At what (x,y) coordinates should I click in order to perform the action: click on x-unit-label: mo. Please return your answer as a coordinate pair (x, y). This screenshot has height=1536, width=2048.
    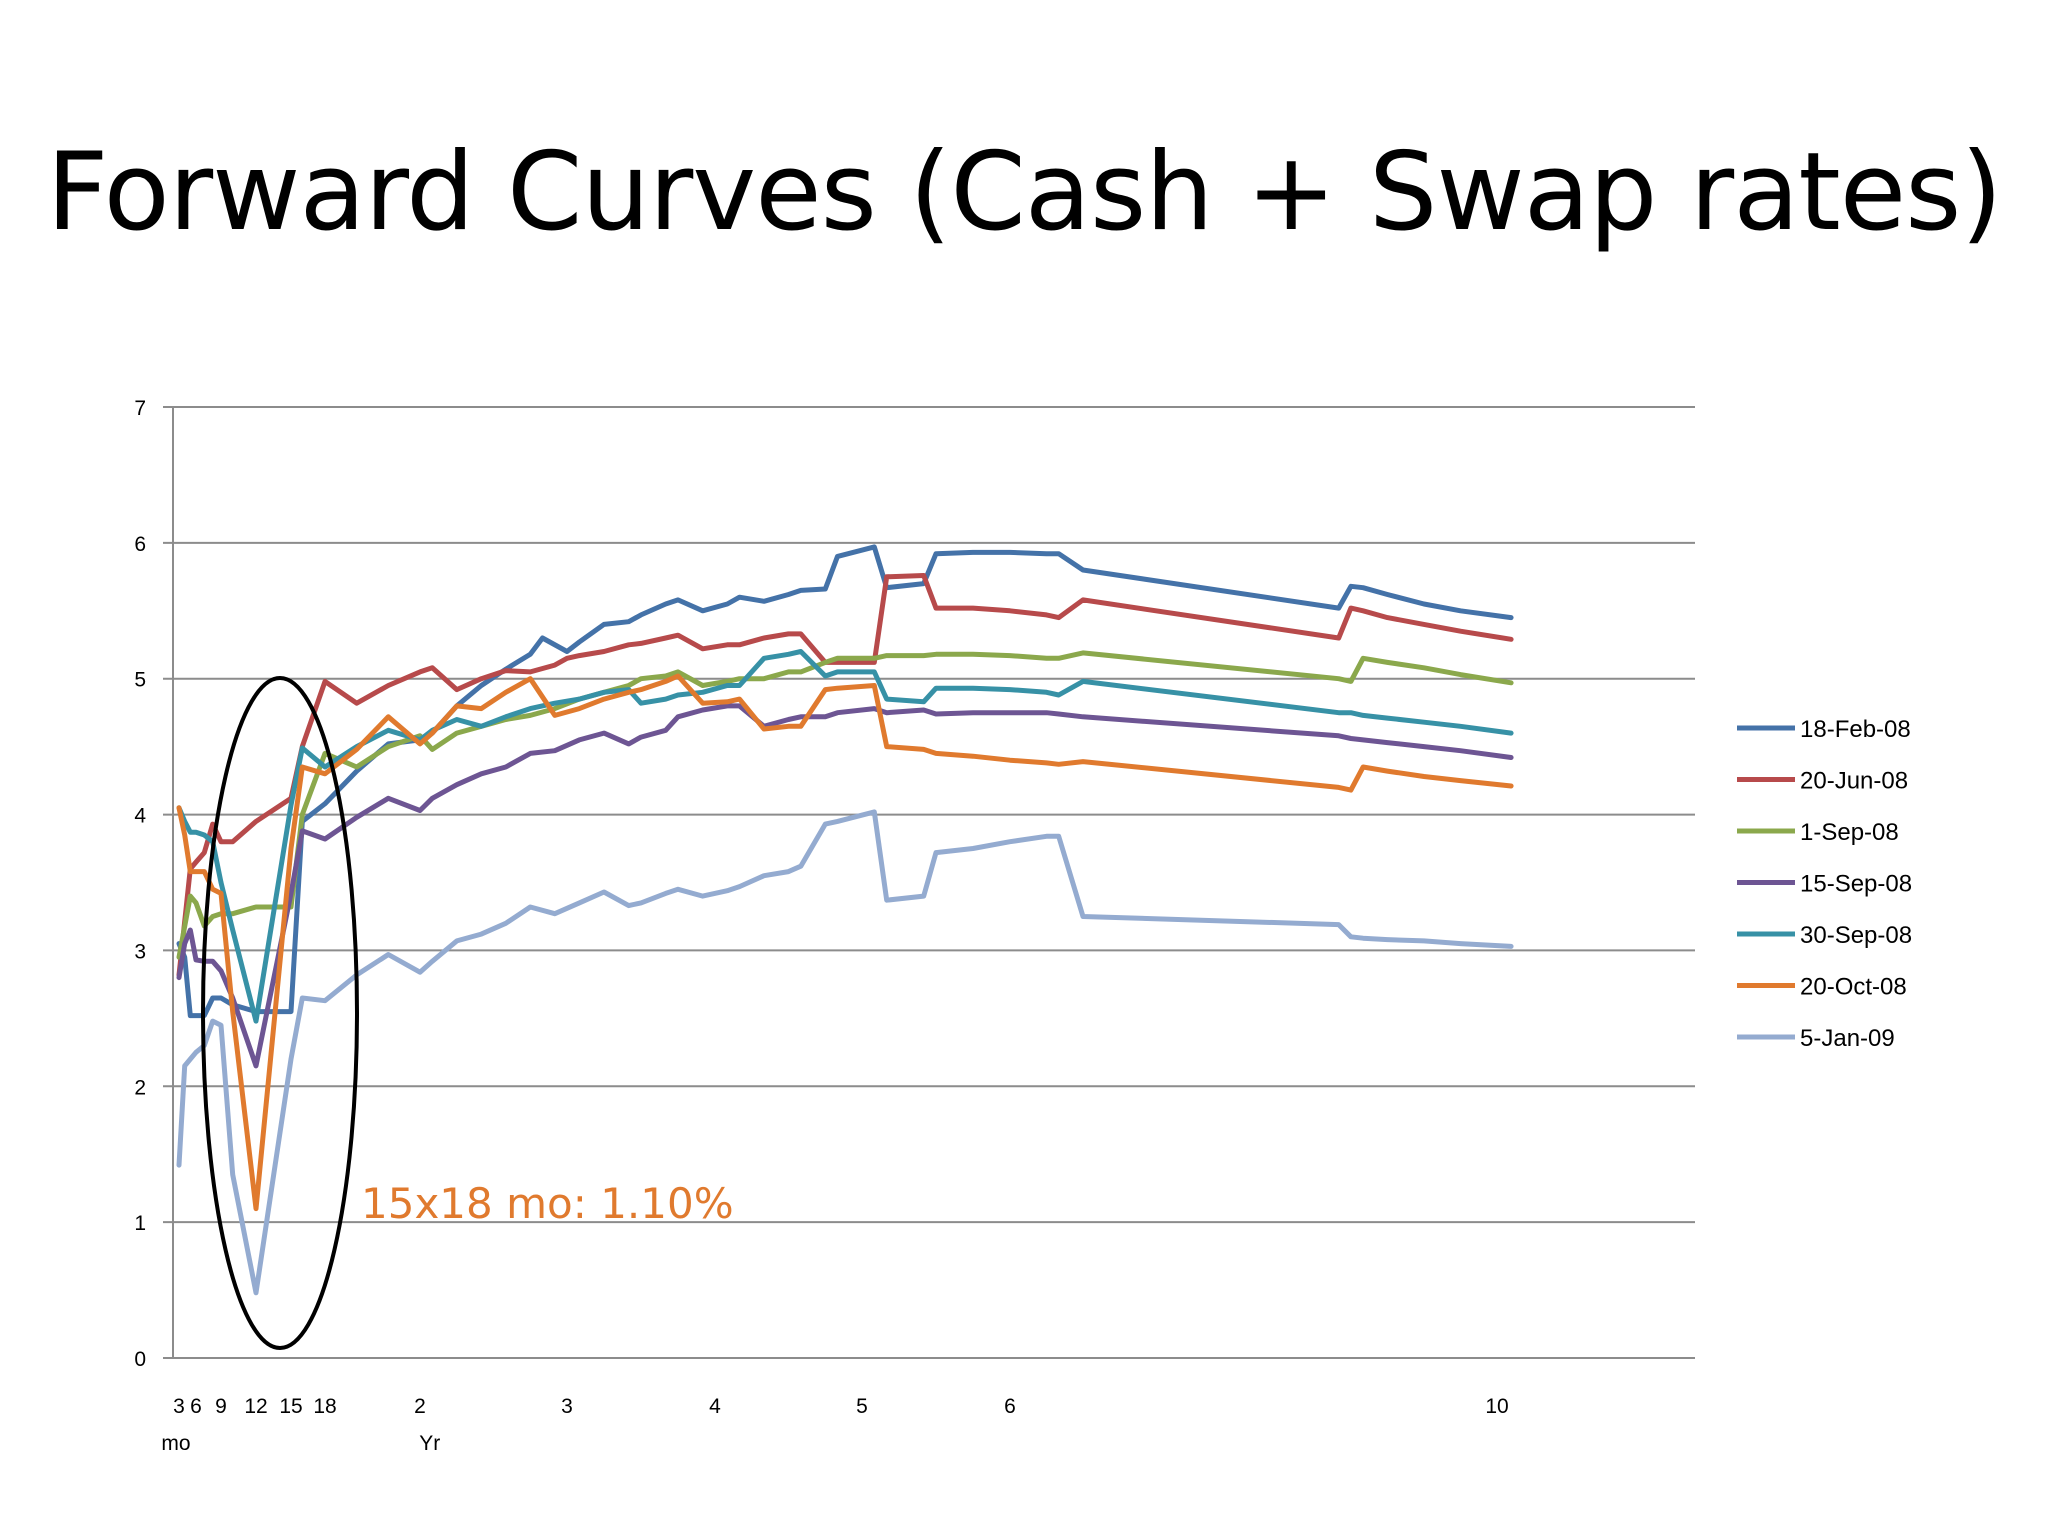
    Looking at the image, I should click on (175, 1443).